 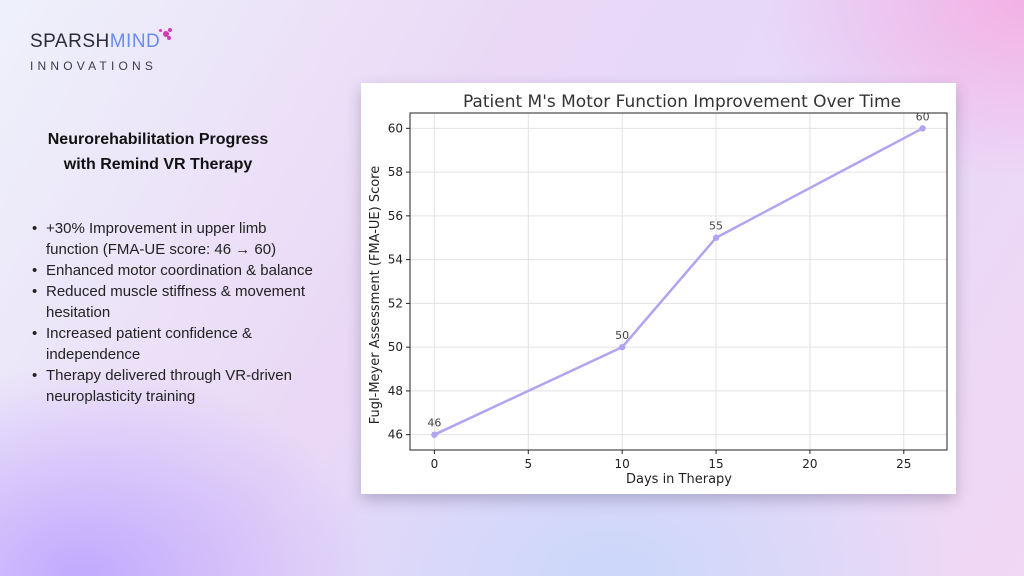 What do you see at coordinates (395, 128) in the screenshot?
I see `y-tick-label: 60` at bounding box center [395, 128].